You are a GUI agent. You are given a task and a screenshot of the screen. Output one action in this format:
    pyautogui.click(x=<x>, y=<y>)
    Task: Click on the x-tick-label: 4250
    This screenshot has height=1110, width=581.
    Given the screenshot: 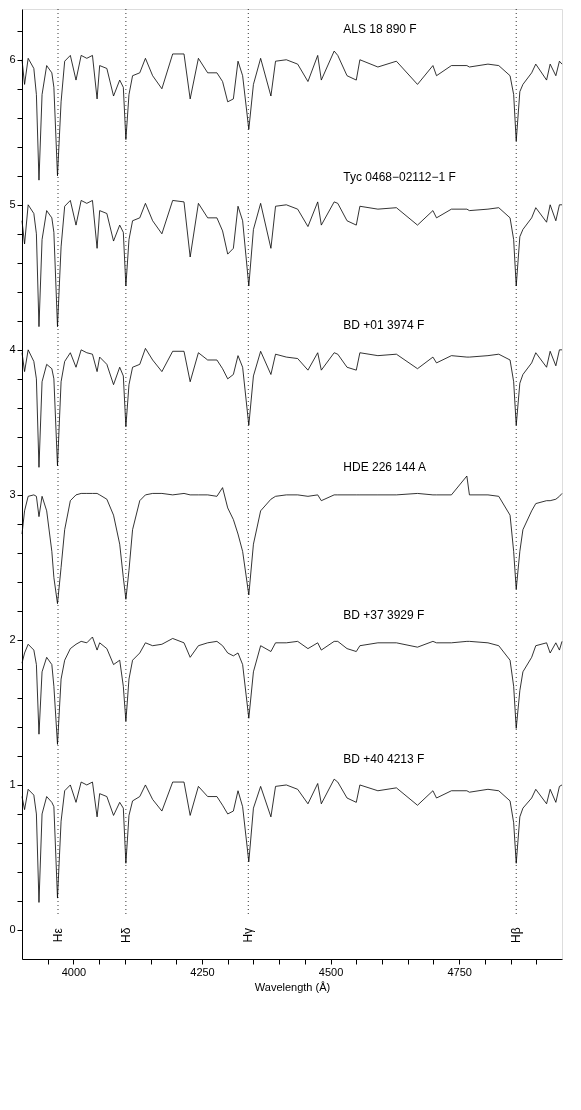 What is the action you would take?
    pyautogui.click(x=202, y=971)
    